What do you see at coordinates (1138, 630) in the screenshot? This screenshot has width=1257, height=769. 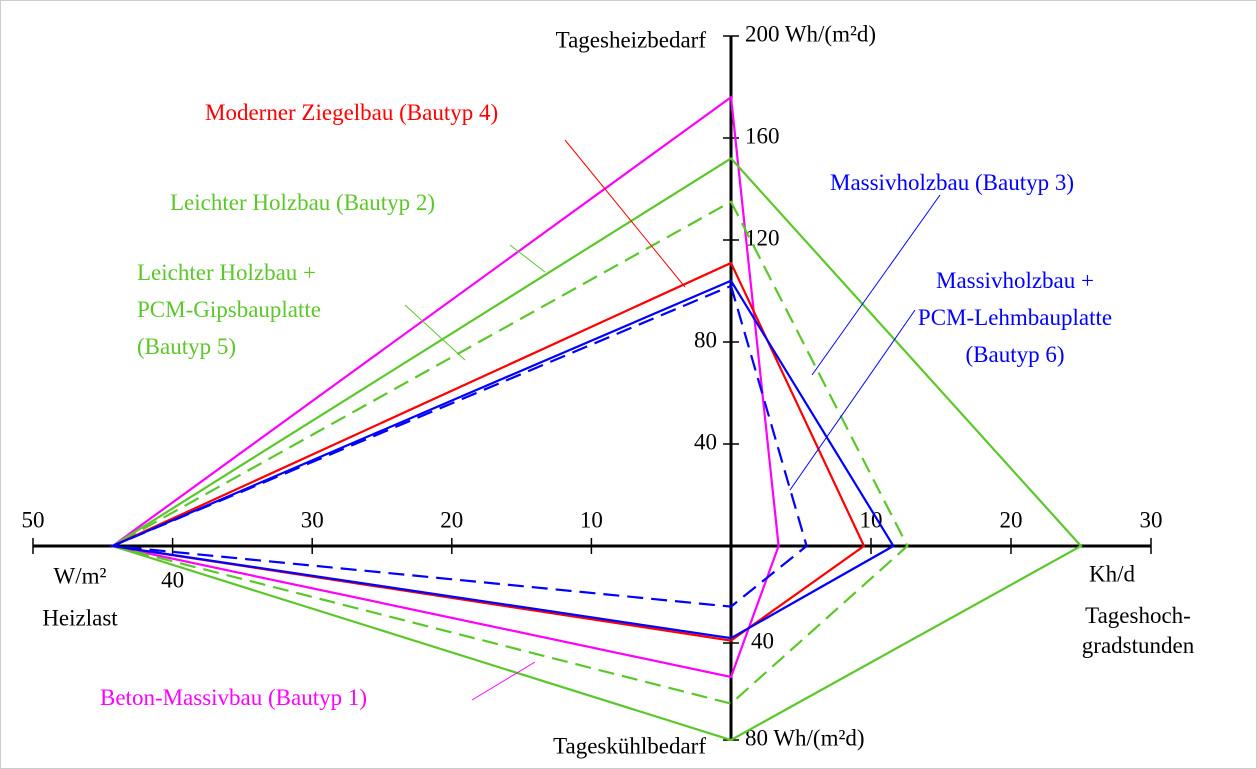 I see `axis-title: Tageshoch-gradstunden` at bounding box center [1138, 630].